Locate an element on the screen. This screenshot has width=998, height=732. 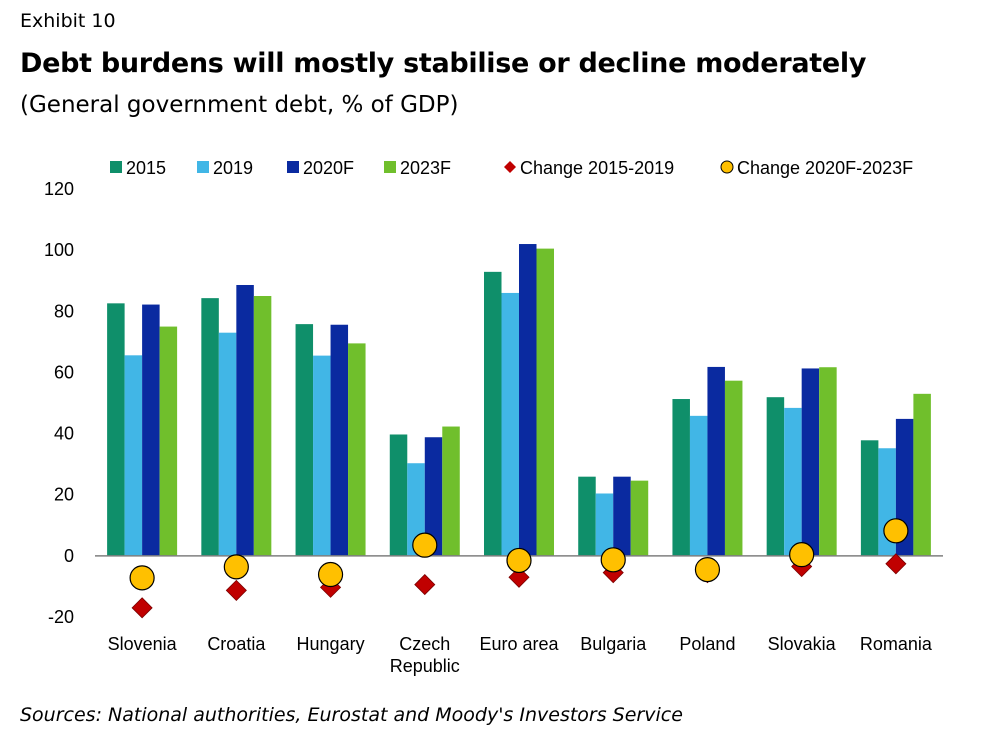
bar-2019-euro-area is located at coordinates (510, 424).